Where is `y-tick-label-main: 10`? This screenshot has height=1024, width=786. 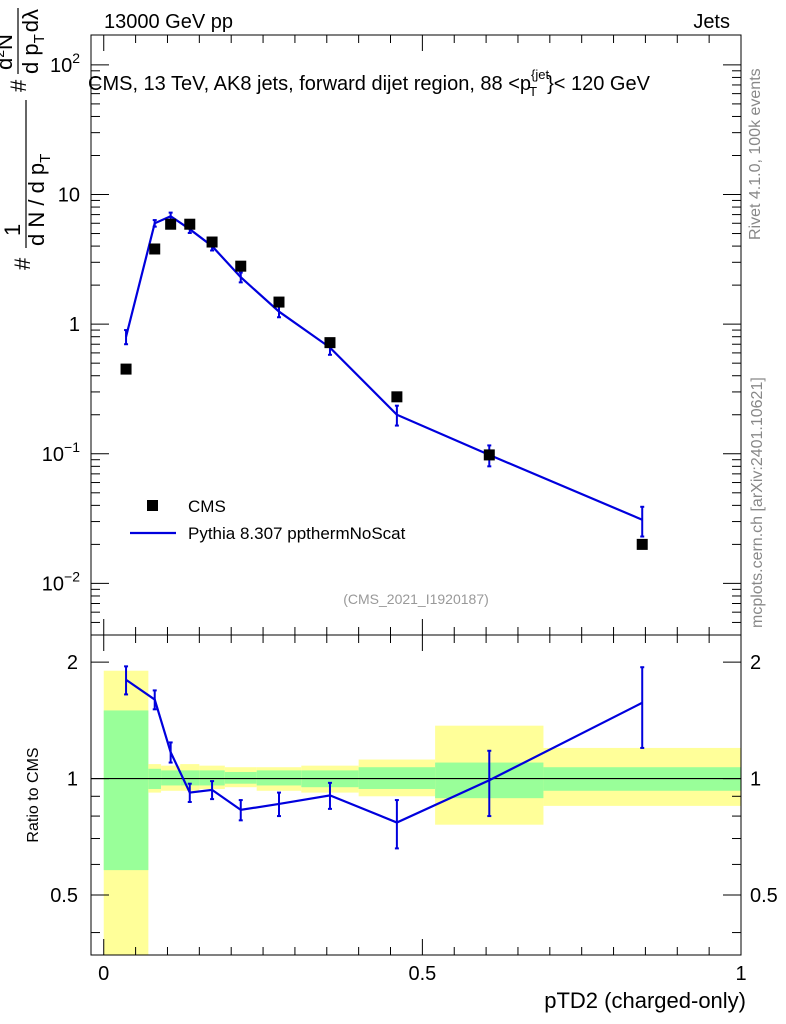
y-tick-label-main: 10 is located at coordinates (69, 196).